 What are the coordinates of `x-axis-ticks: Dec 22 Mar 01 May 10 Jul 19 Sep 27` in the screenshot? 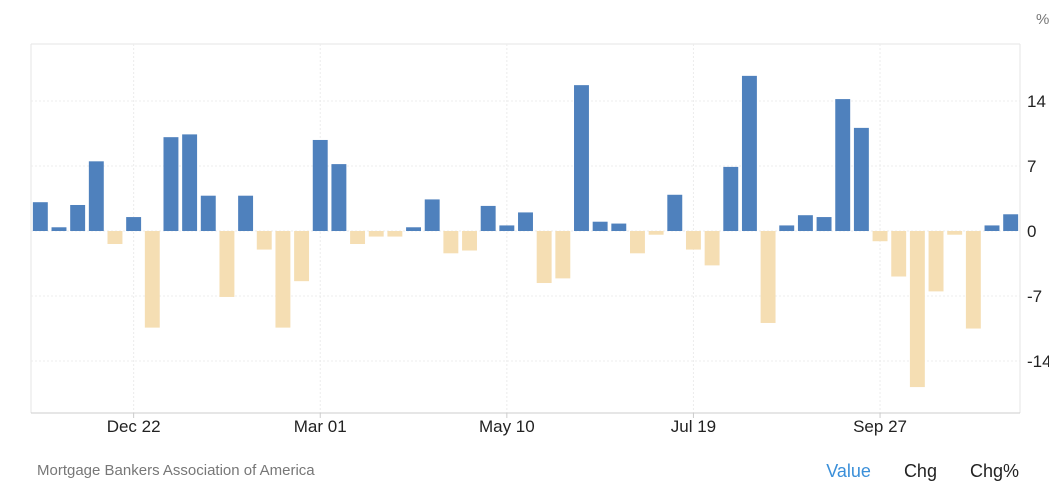 It's located at (507, 424).